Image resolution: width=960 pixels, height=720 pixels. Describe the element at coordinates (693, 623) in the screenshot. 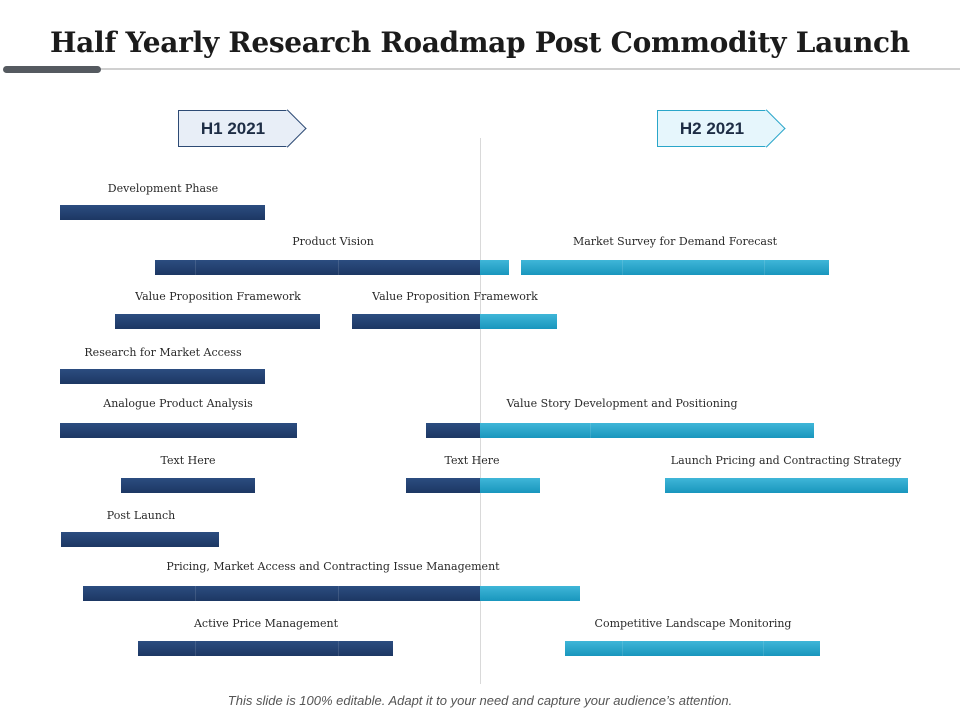

I see `task-label: Competitive Landscape Monitoring` at that location.